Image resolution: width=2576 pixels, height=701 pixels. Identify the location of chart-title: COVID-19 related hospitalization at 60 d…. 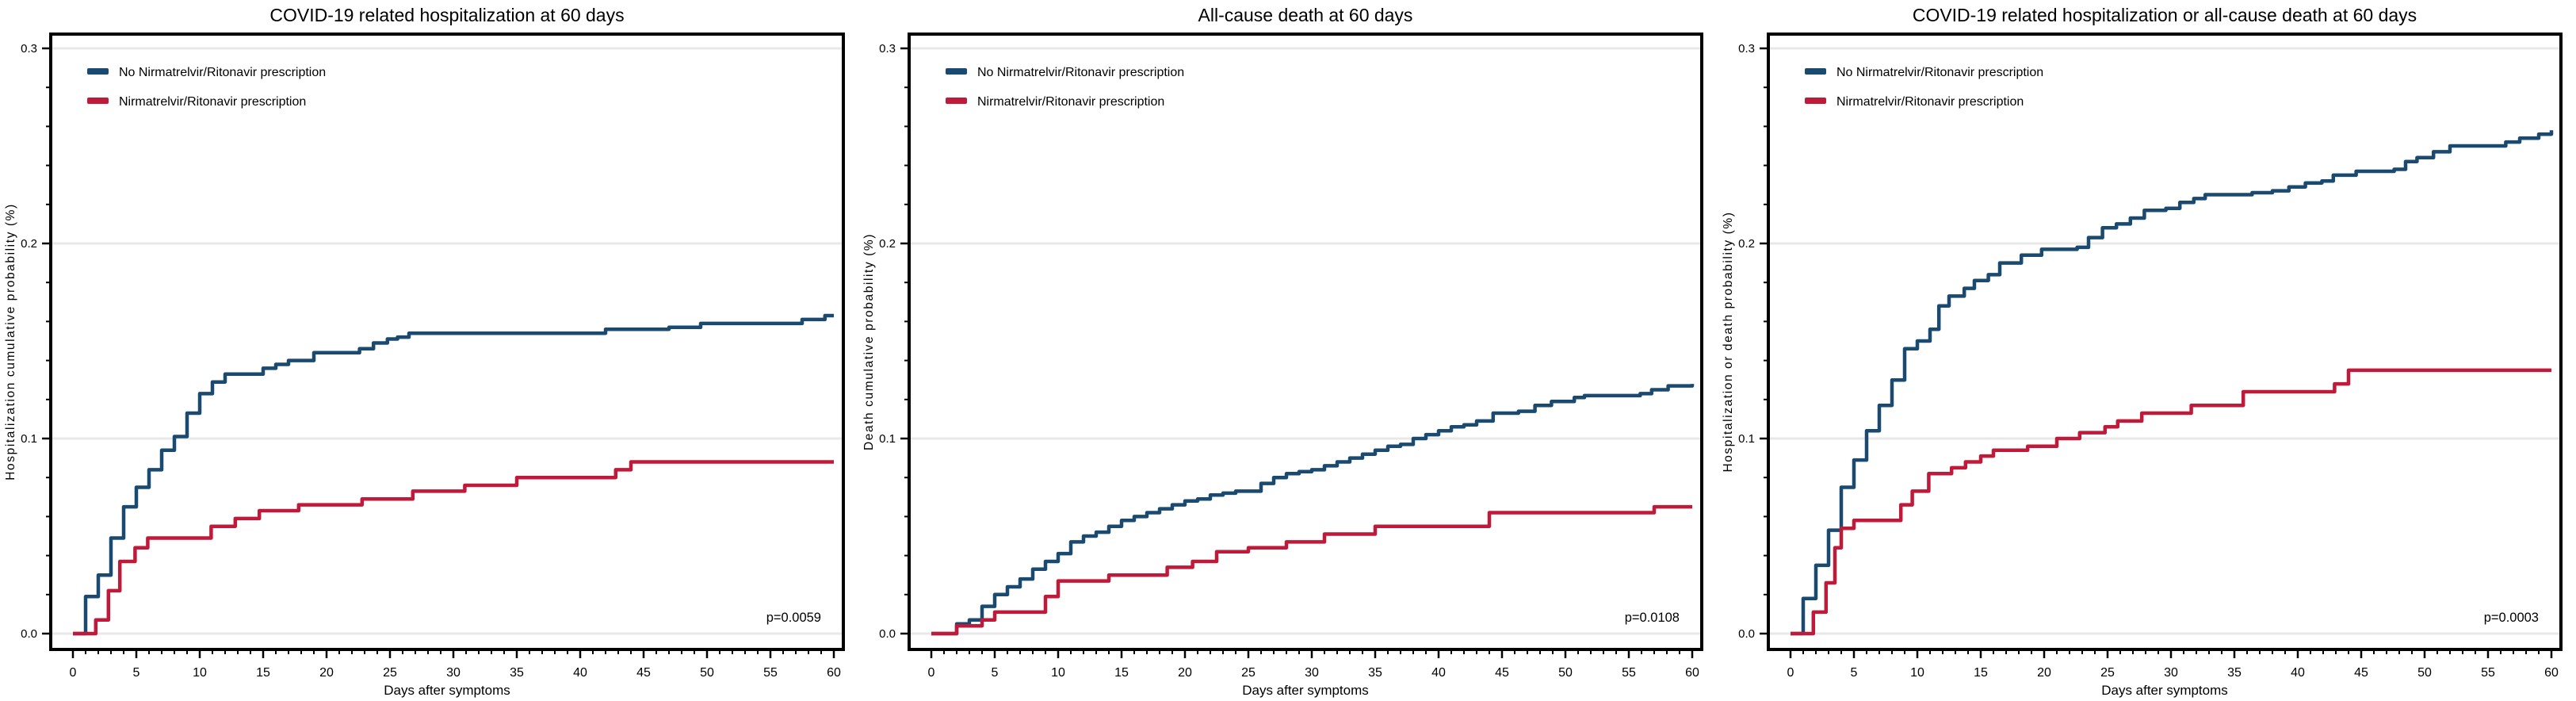
(446, 15).